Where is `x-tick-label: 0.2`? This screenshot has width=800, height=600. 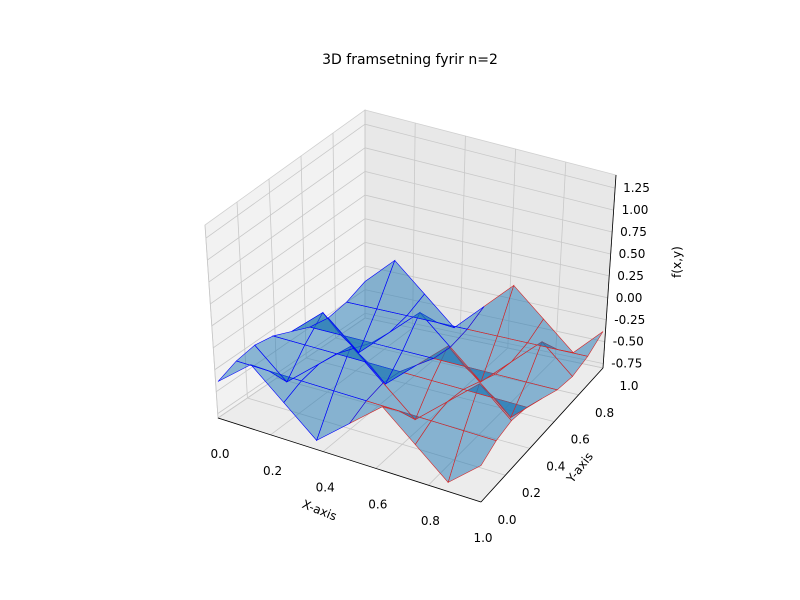
x-tick-label: 0.2 is located at coordinates (272, 471).